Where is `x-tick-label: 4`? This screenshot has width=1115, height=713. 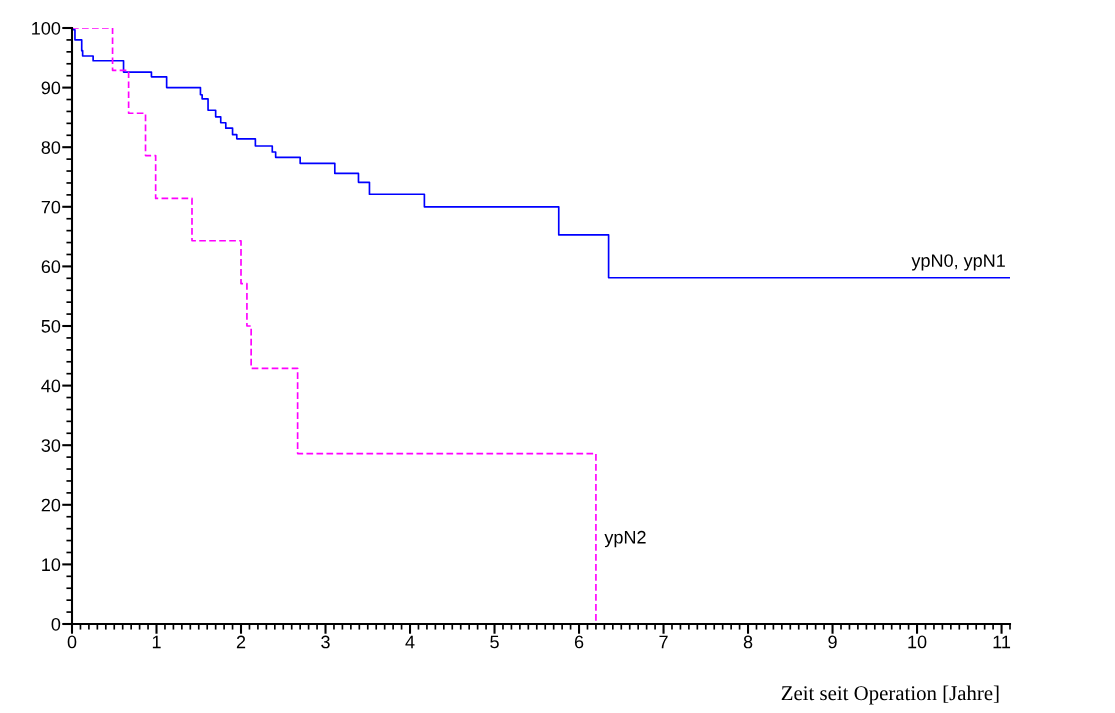 x-tick-label: 4 is located at coordinates (410, 642).